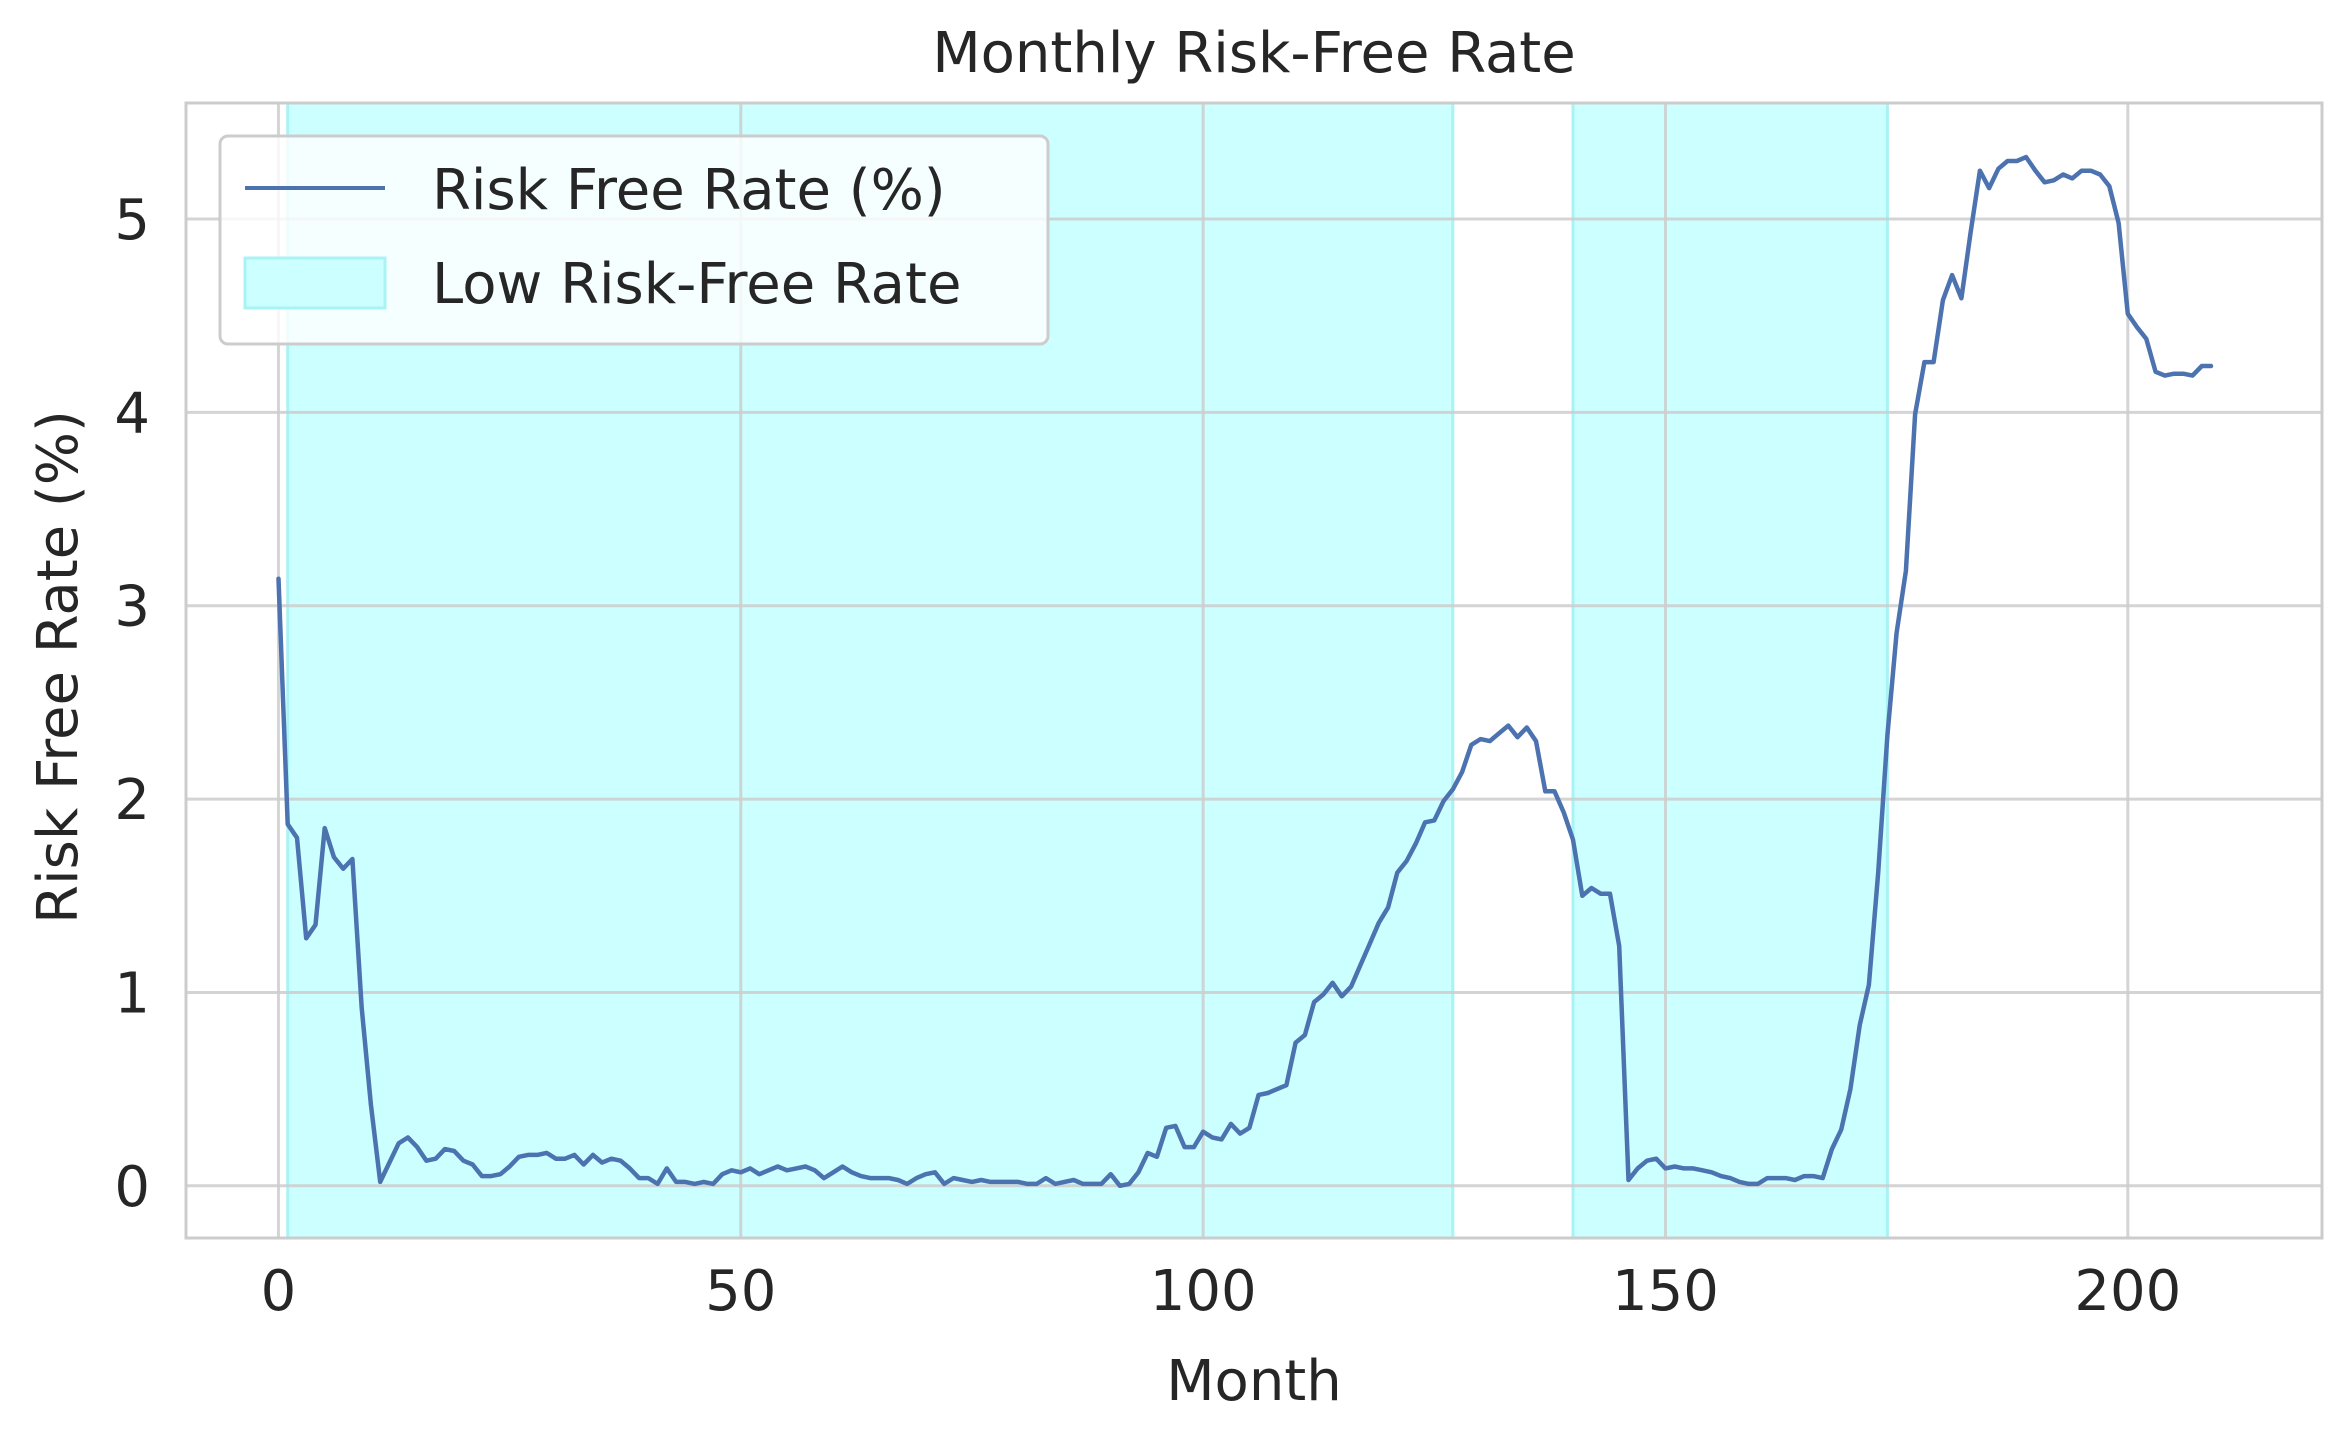  I want to click on y-tick-label-2: 2, so click(132, 800).